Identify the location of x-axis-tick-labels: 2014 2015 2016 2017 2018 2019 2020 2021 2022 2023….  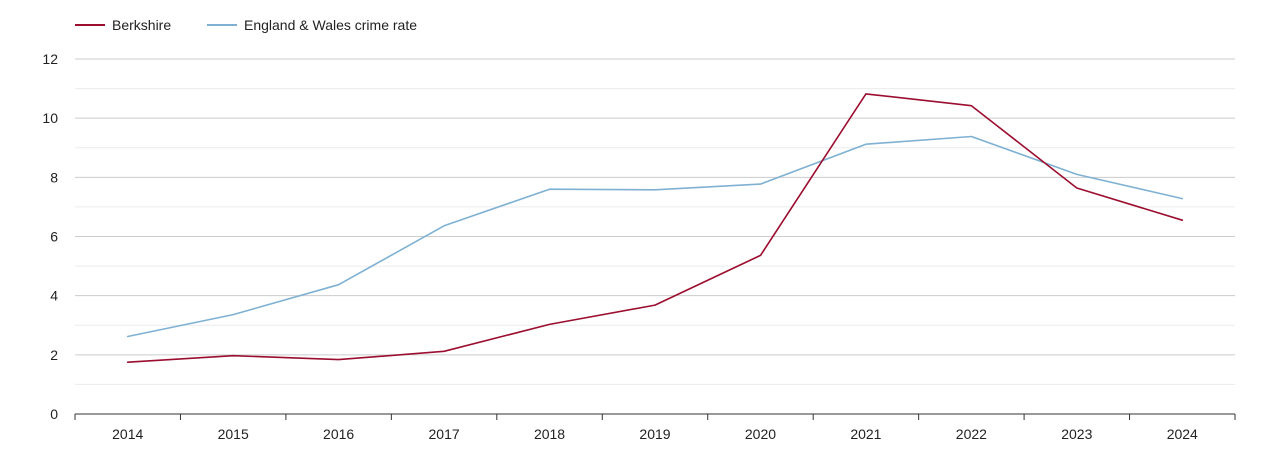
(655, 428).